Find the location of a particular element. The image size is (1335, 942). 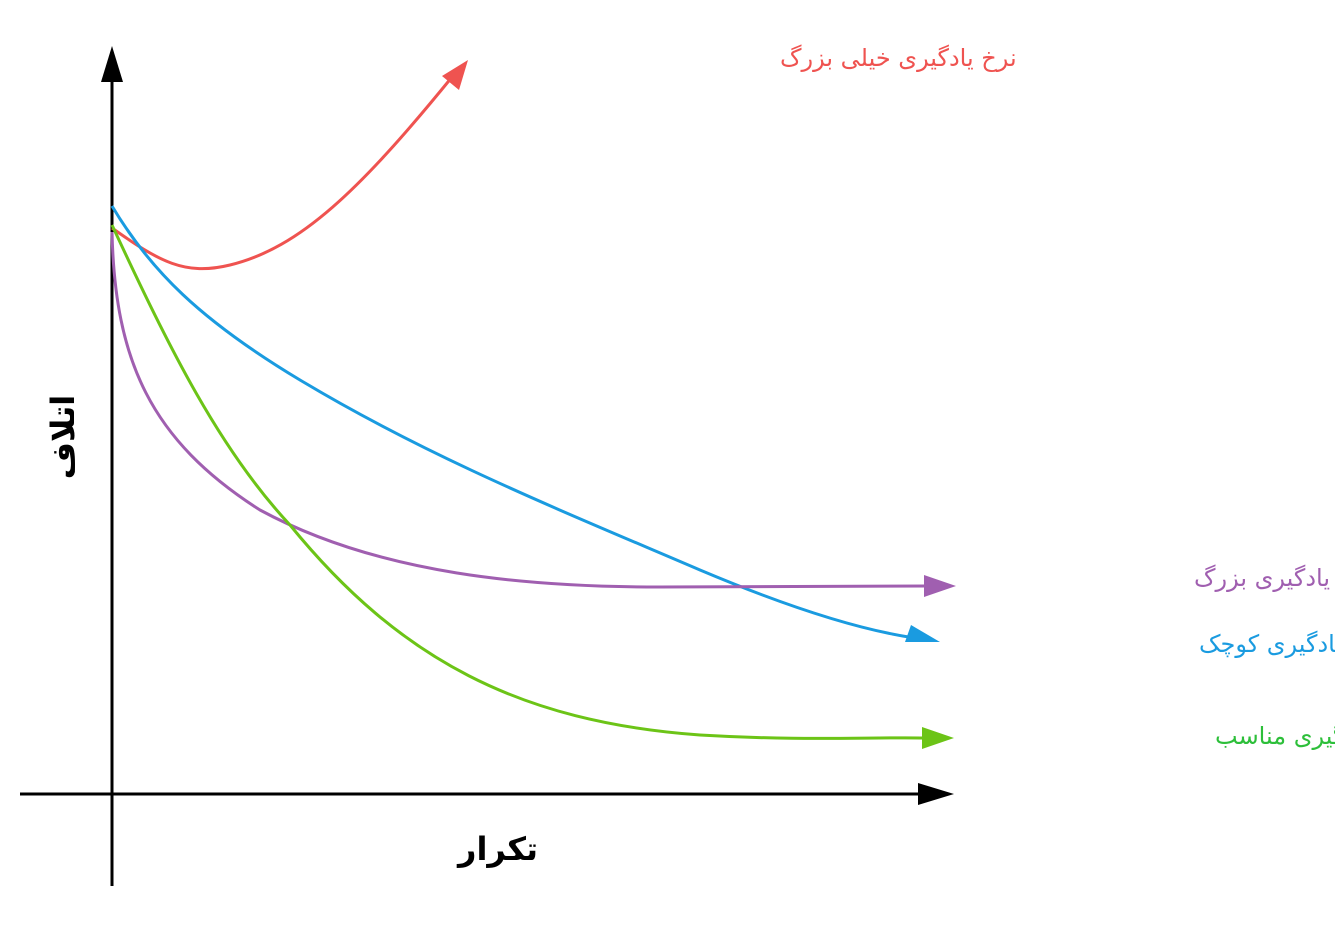

y-axis-label: اتلاف is located at coordinates (63, 437).